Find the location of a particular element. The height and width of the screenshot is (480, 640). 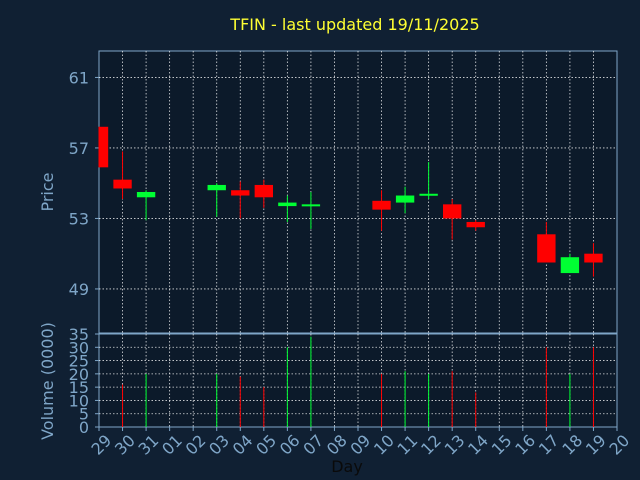

volume-tick-label: 10 is located at coordinates (79, 400).